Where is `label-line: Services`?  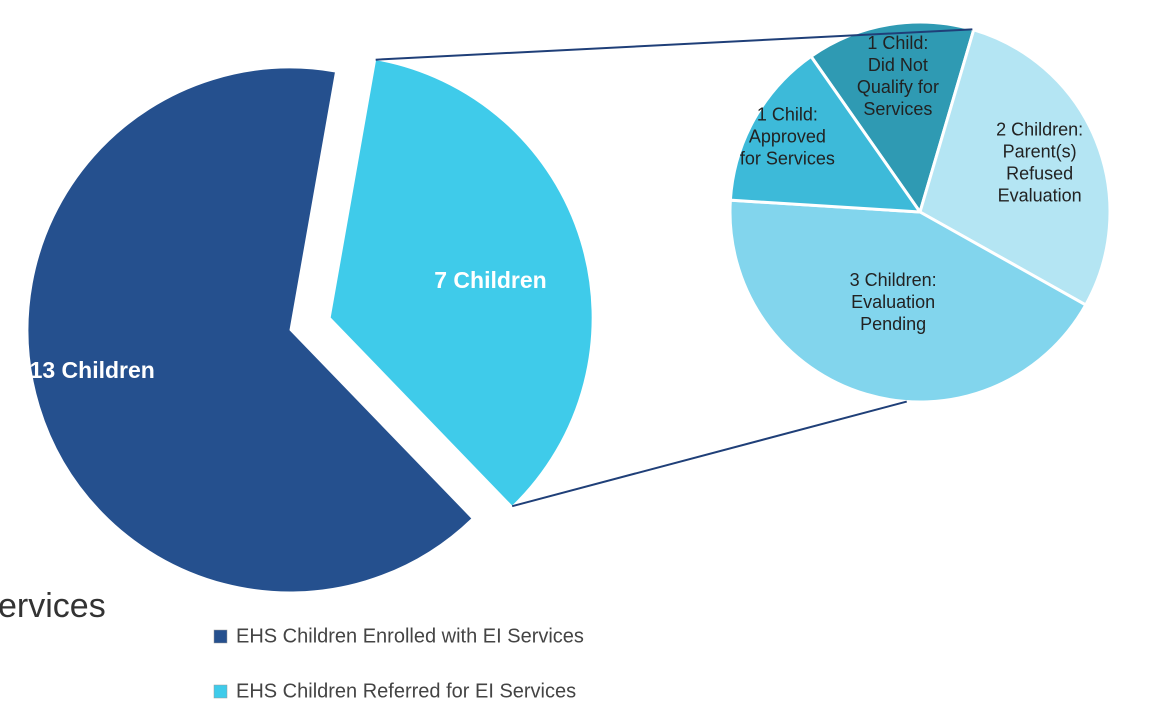 label-line: Services is located at coordinates (897, 109).